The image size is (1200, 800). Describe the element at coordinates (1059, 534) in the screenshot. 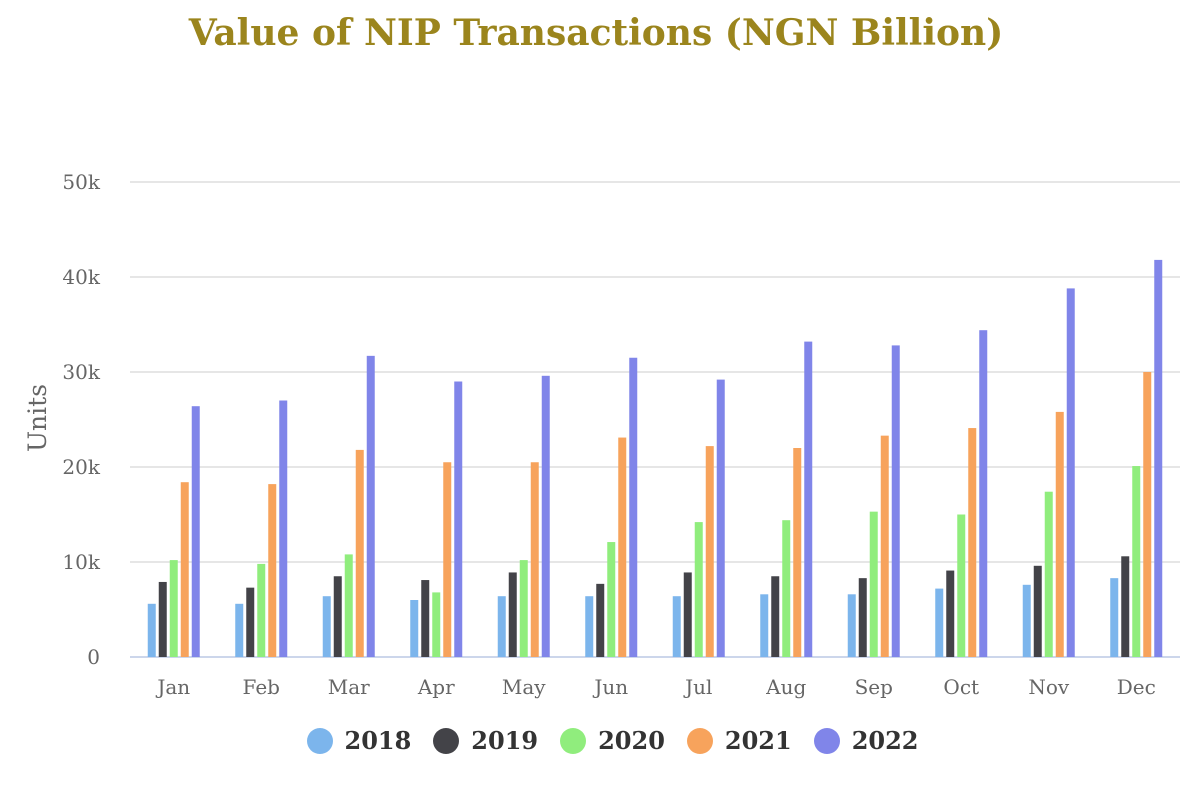

I see `bar-2021-nov` at that location.